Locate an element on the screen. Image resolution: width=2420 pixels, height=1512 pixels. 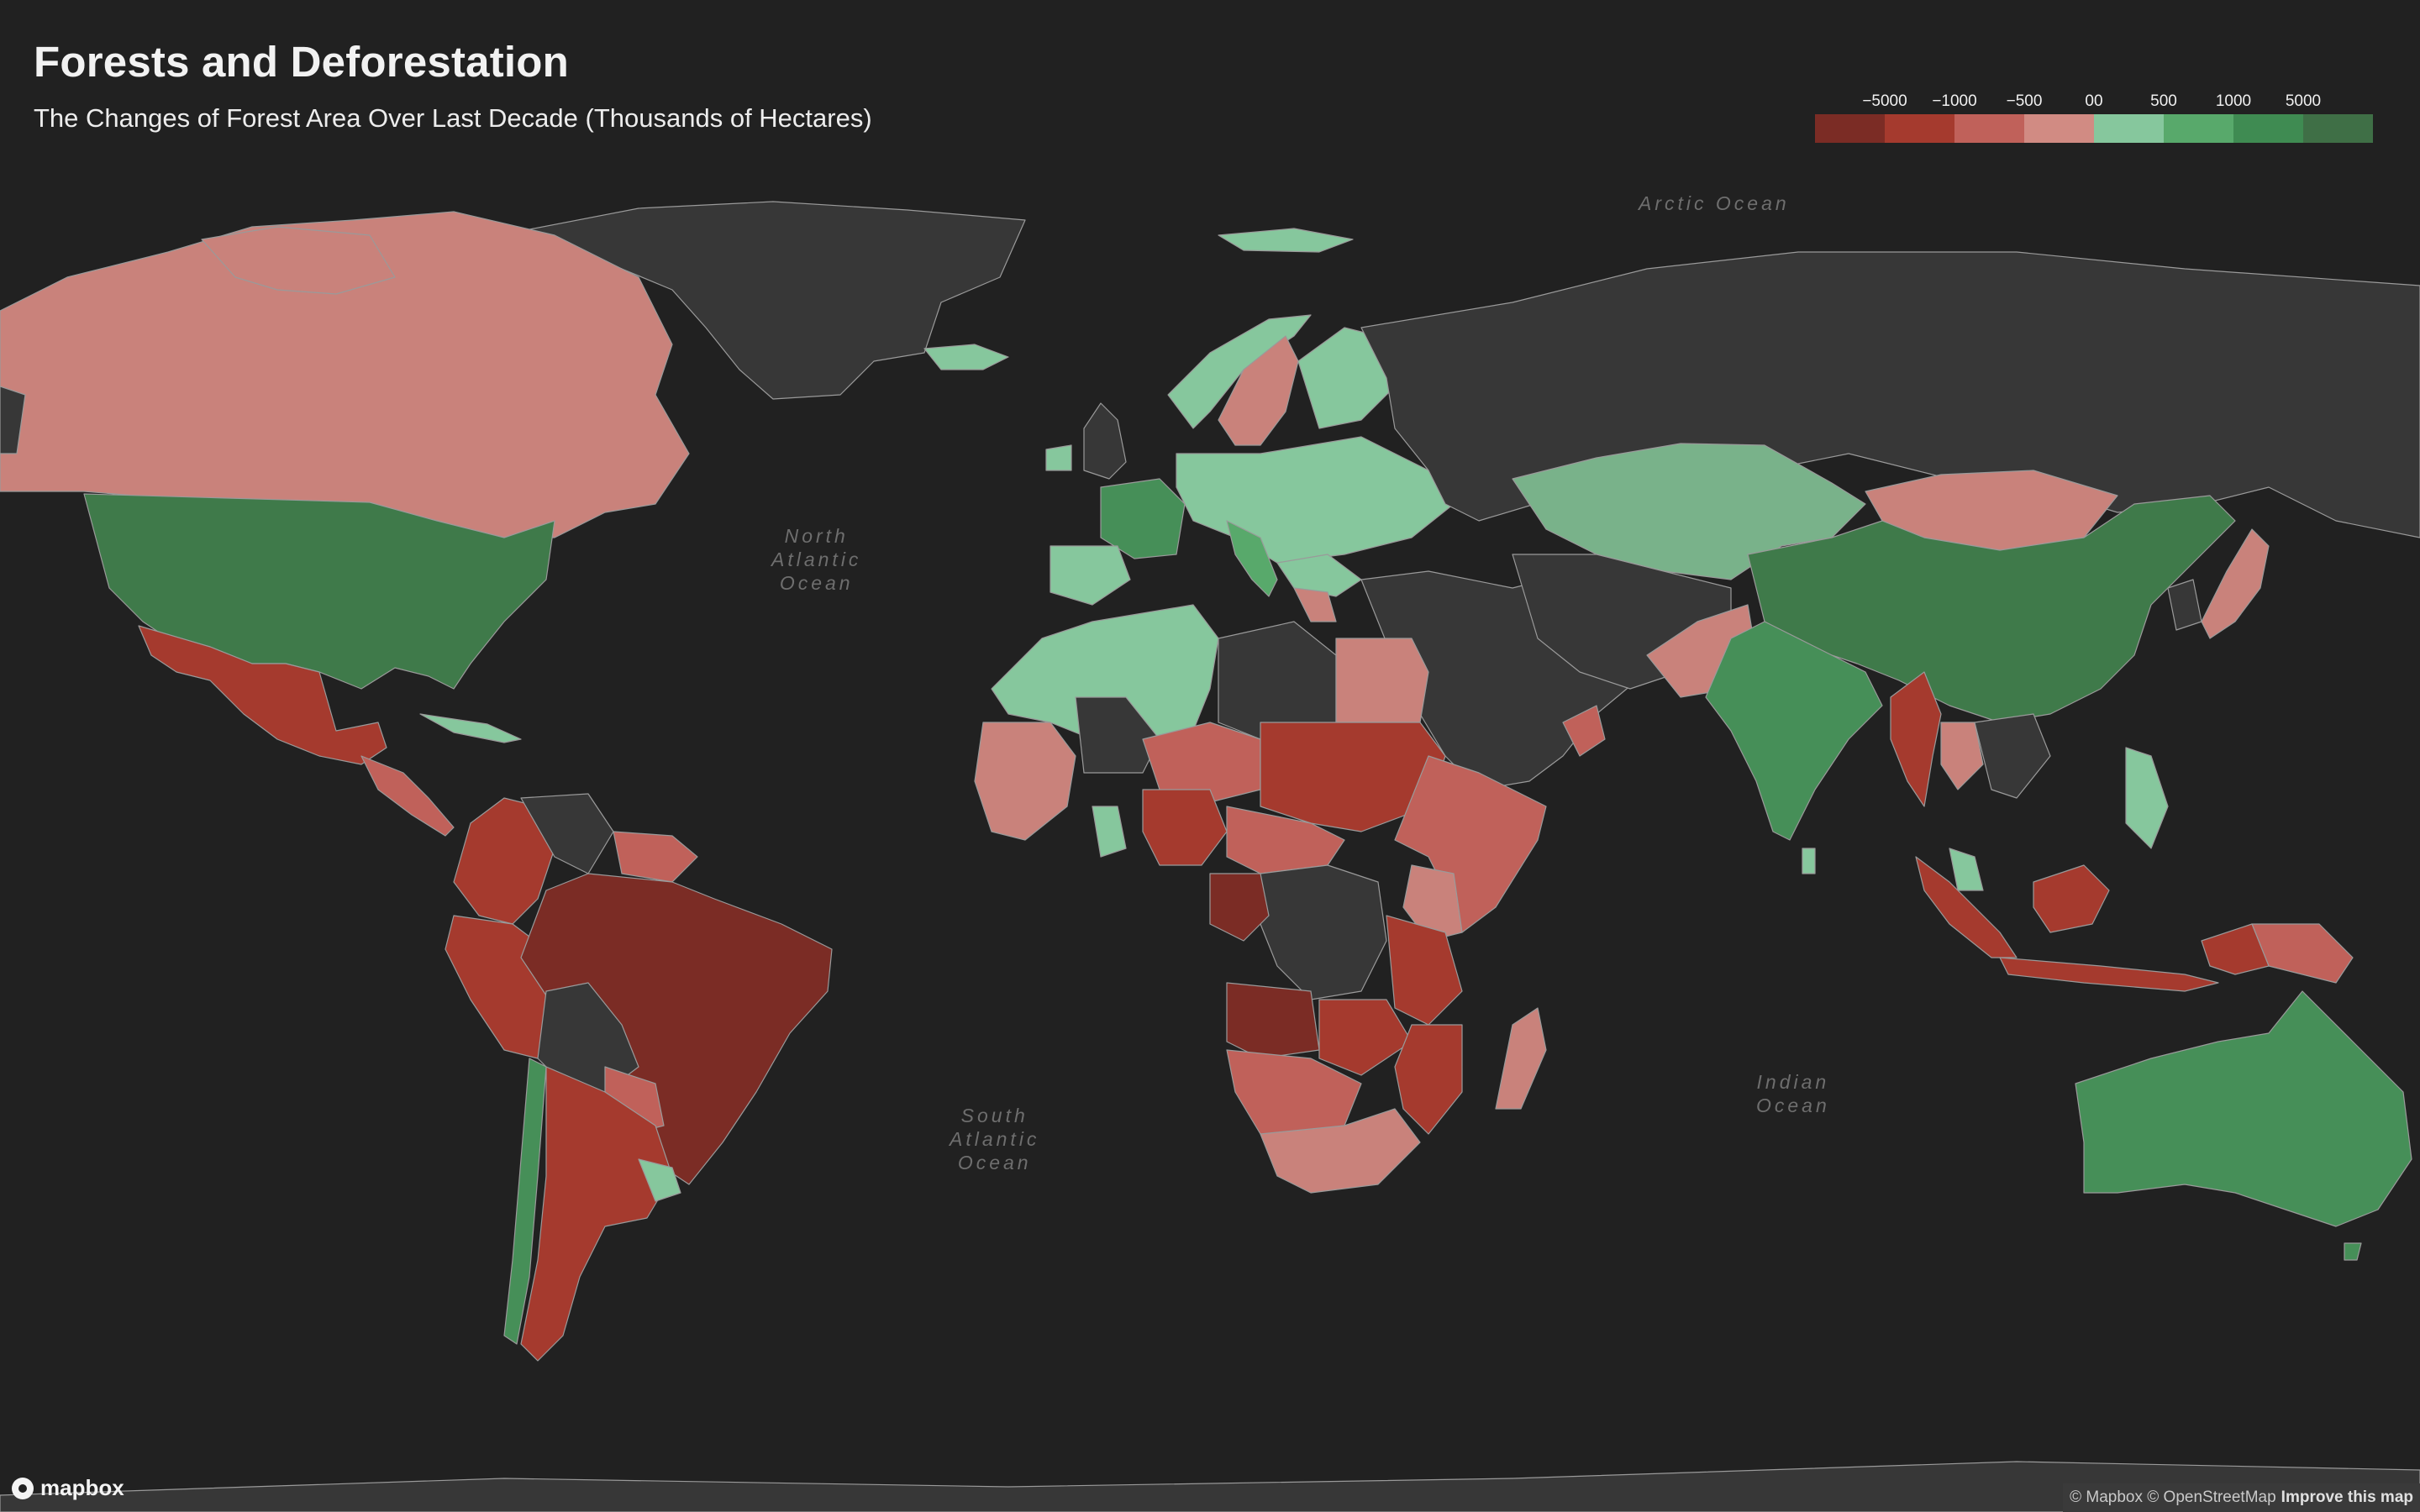
mapbox-logo-text: mapbox is located at coordinates (82, 1487).